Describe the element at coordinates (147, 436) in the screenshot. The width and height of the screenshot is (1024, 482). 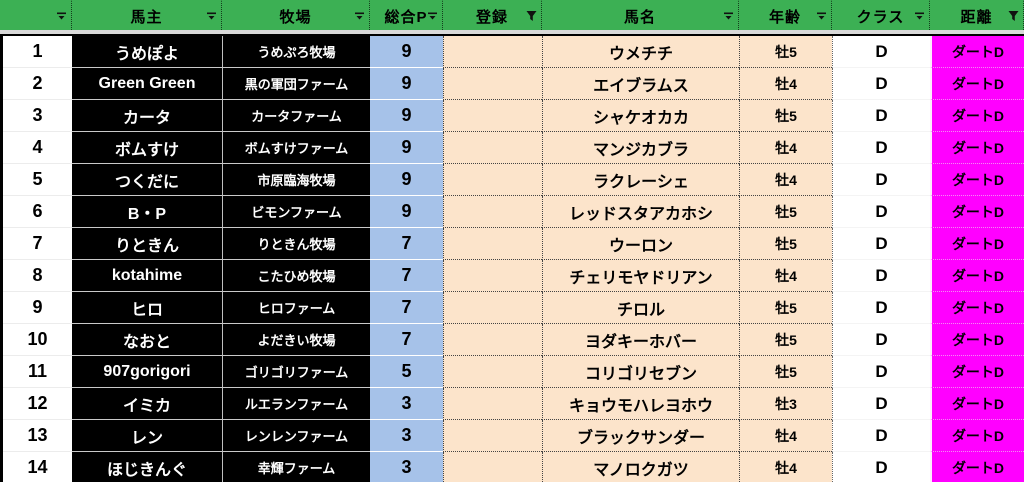
I see `cell-owner: レン` at that location.